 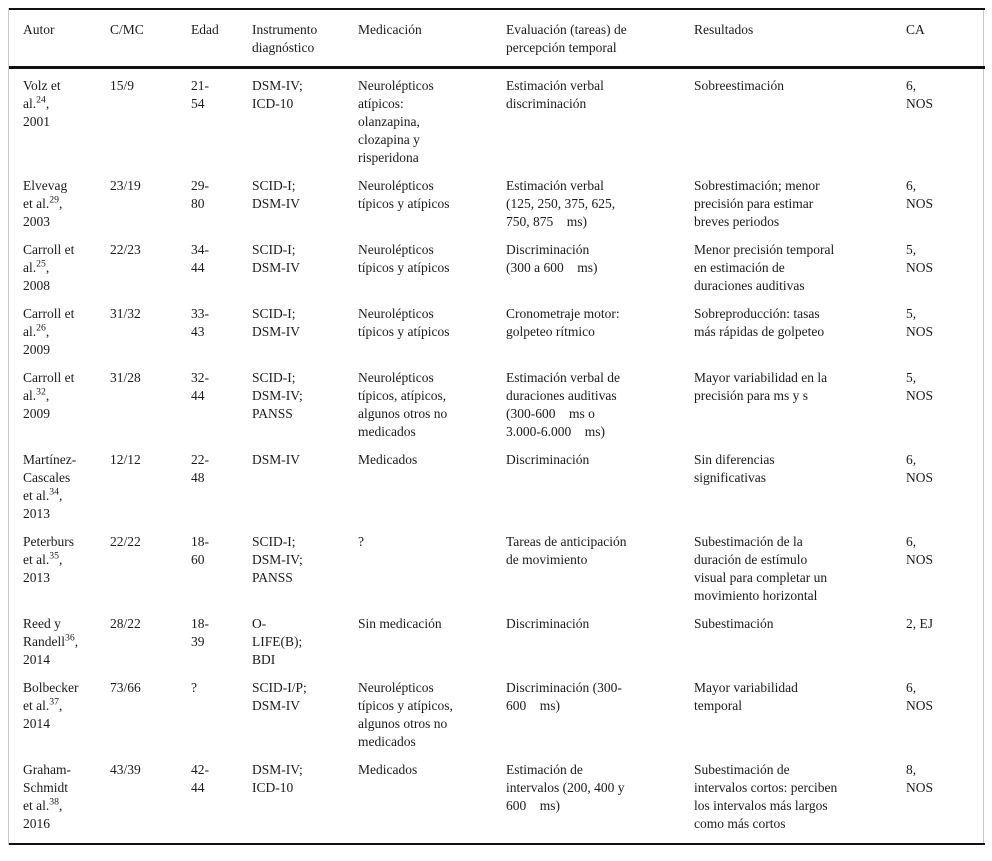 What do you see at coordinates (59, 410) in the screenshot?
I see `cell-author: Carroll et al.32, 2009` at bounding box center [59, 410].